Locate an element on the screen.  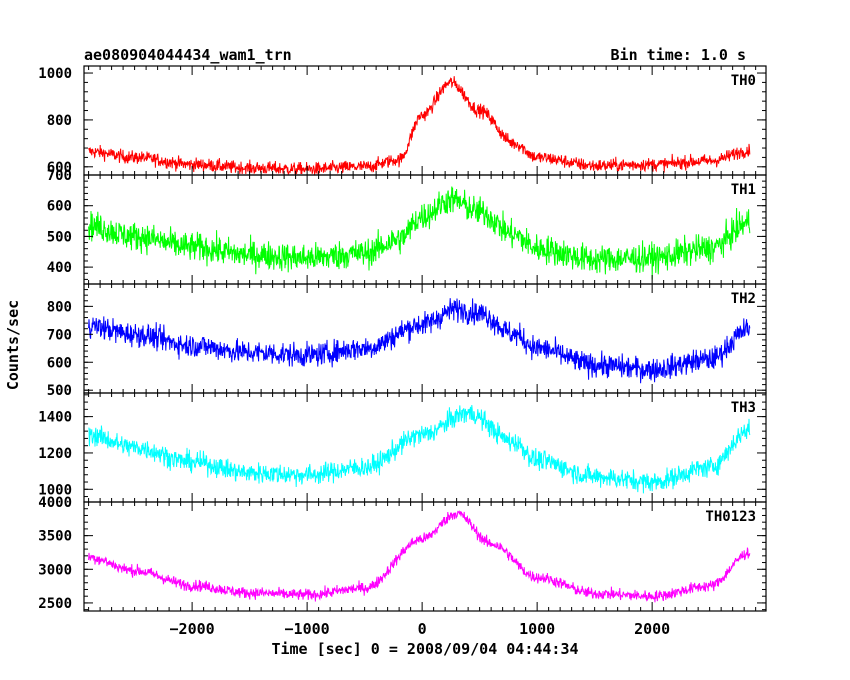
y-tick-label: 2500 is located at coordinates (55, 604).